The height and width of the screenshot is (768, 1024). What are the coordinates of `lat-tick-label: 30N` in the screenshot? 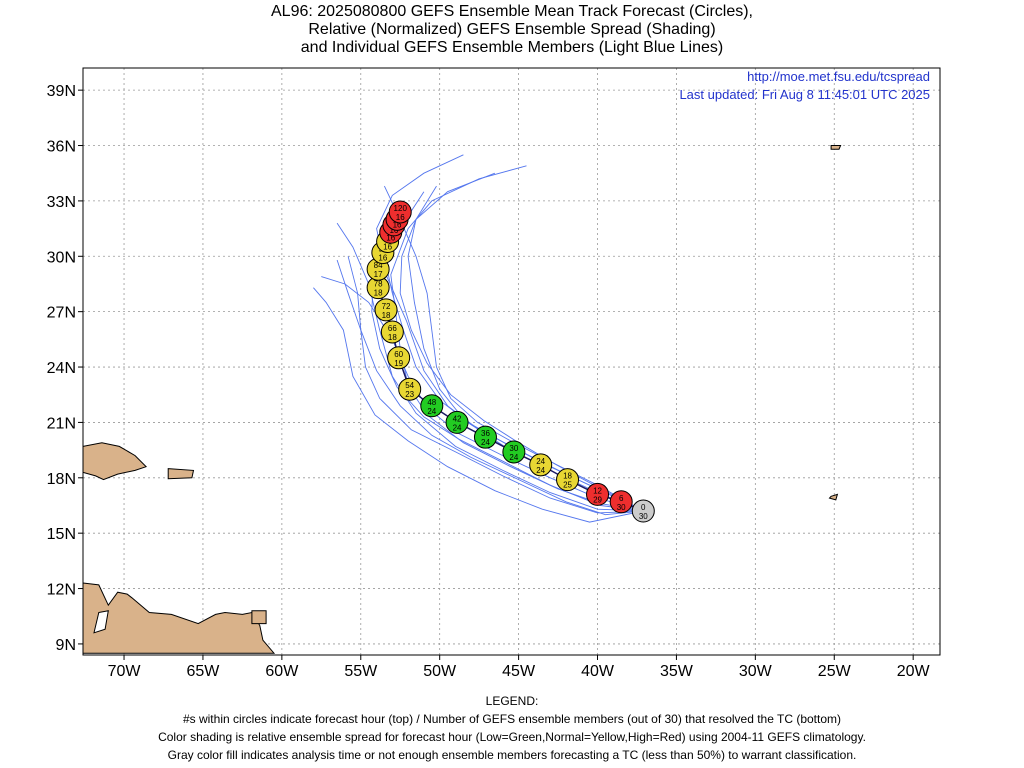 It's located at (61, 257).